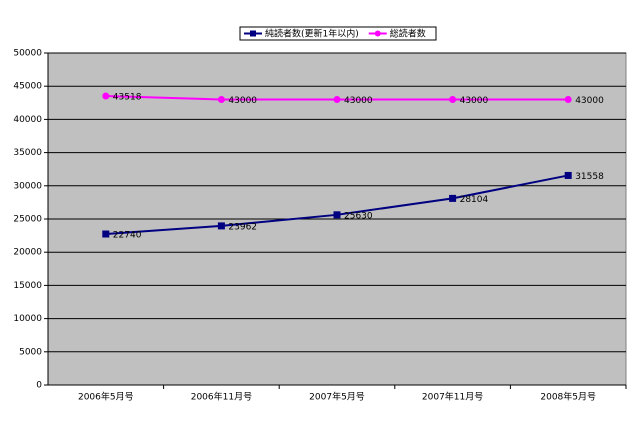 The width and height of the screenshot is (640, 424). Describe the element at coordinates (127, 236) in the screenshot. I see `data-label: 22740` at that location.